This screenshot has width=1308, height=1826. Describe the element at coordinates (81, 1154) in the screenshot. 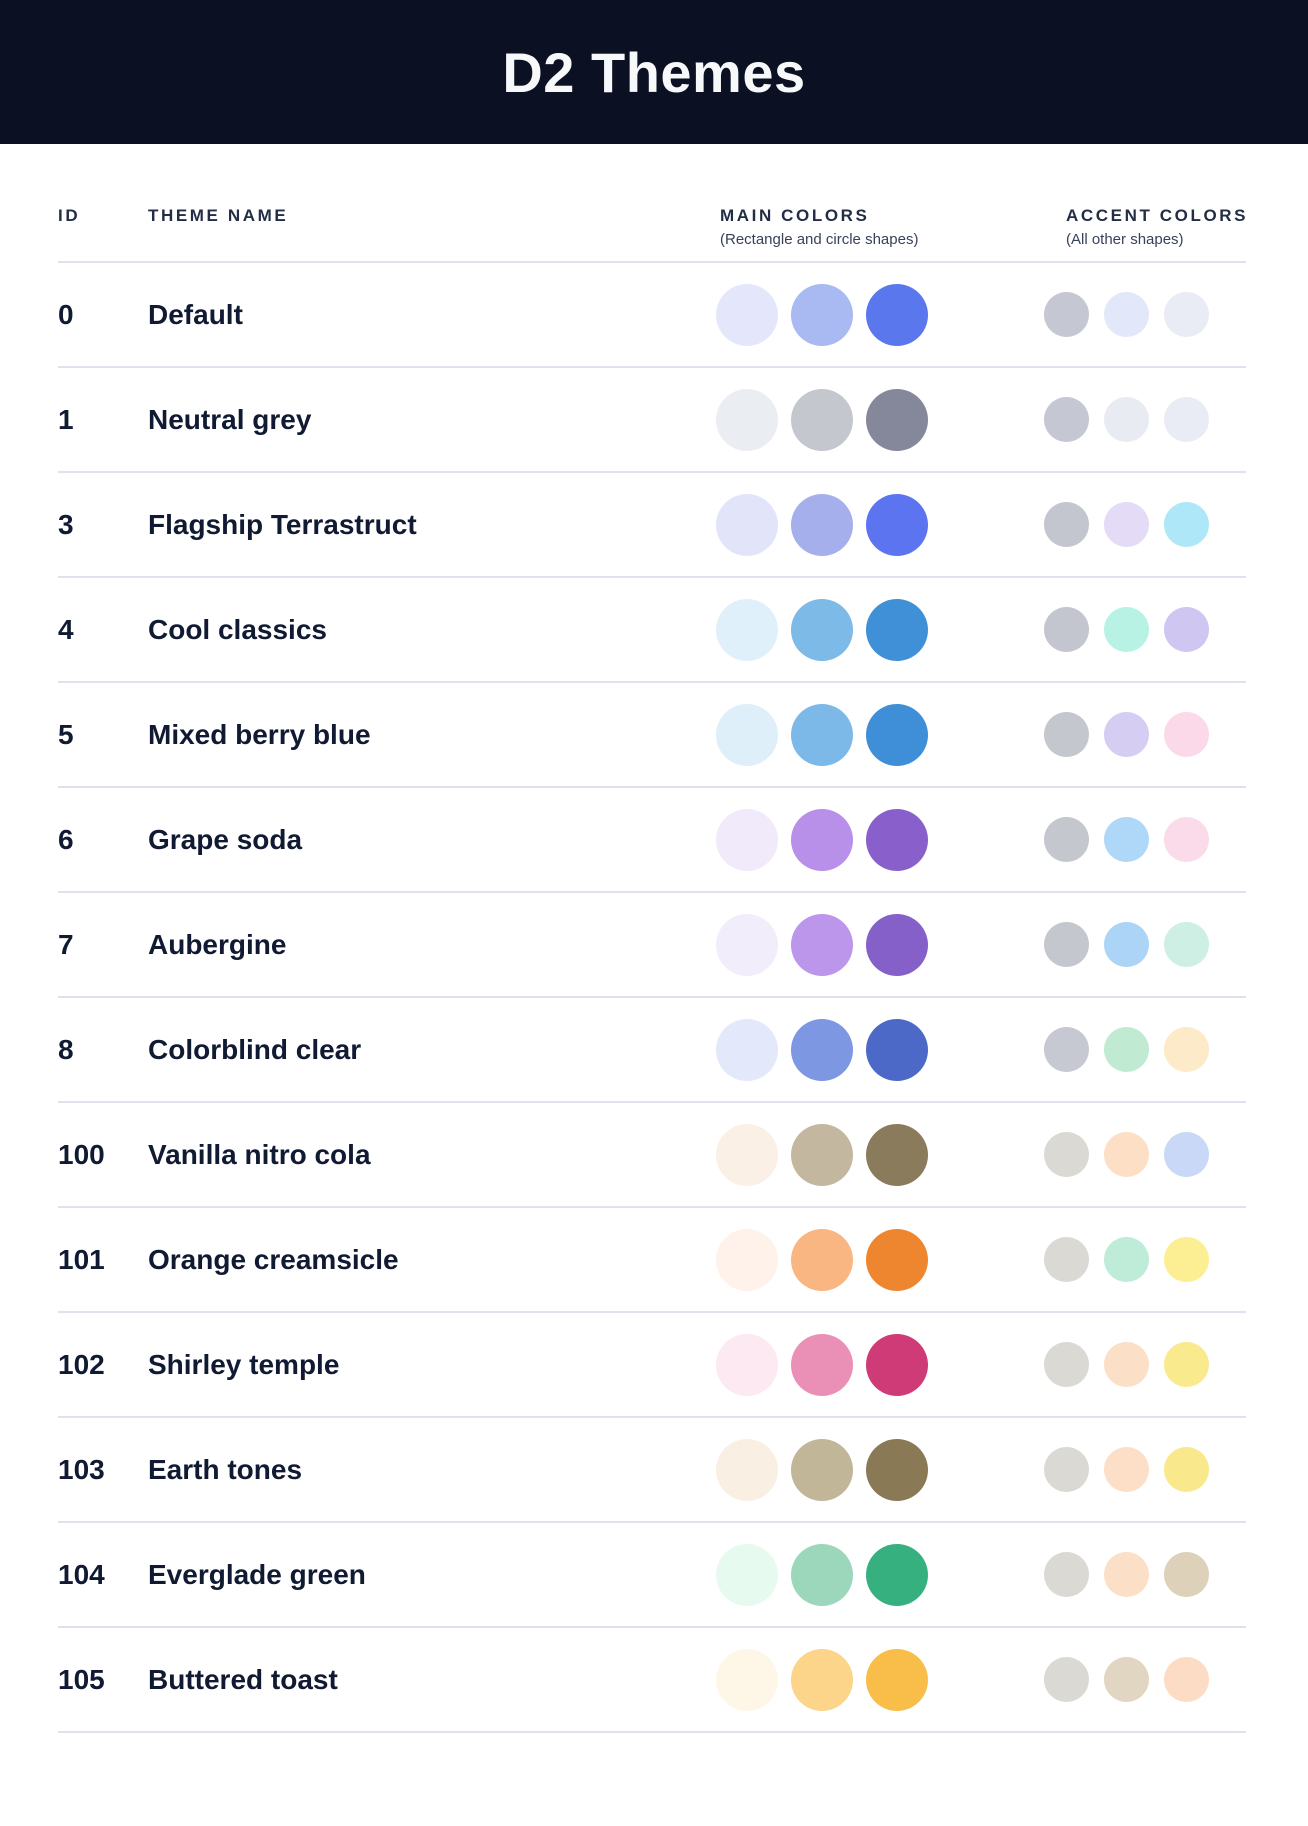

I see `theme-id: 100` at that location.